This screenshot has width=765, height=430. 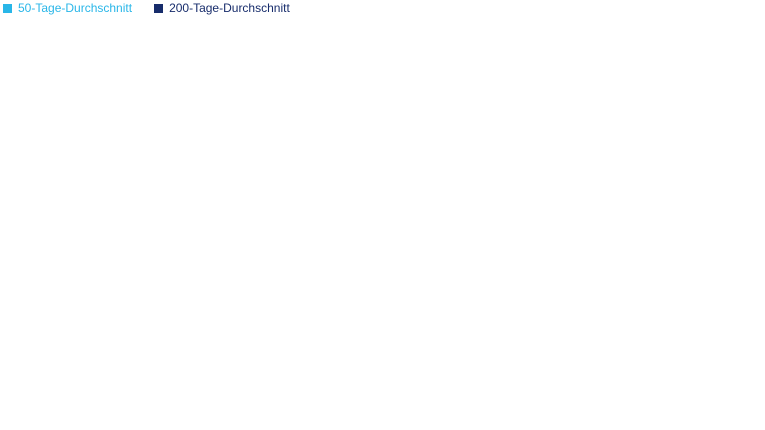 I want to click on price-axis-tick-label: 6.600, so click(x=747, y=172).